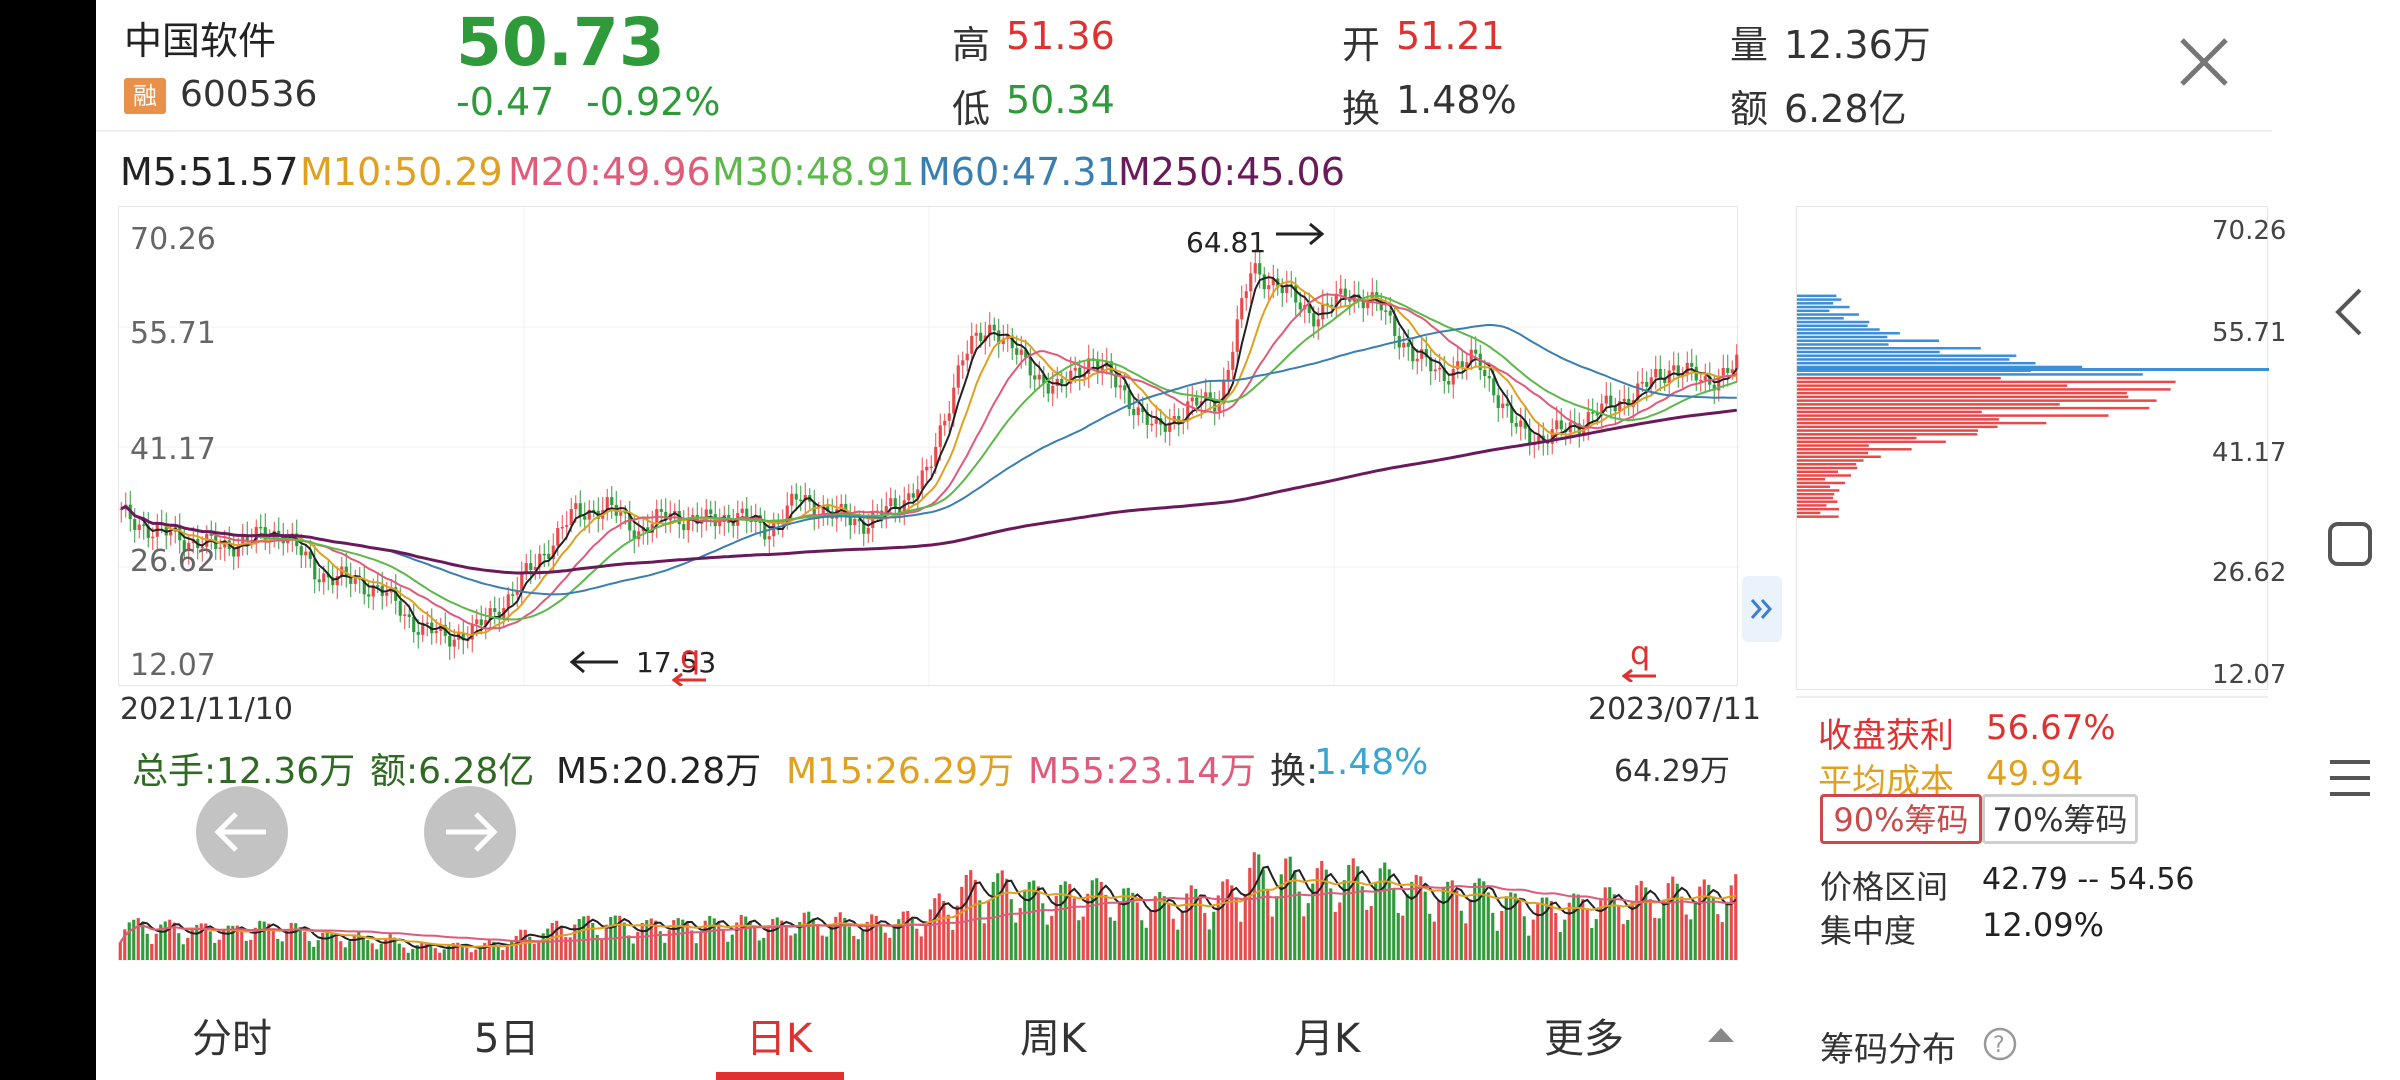  What do you see at coordinates (2249, 231) in the screenshot?
I see `chip-y-tick-0: 70.26` at bounding box center [2249, 231].